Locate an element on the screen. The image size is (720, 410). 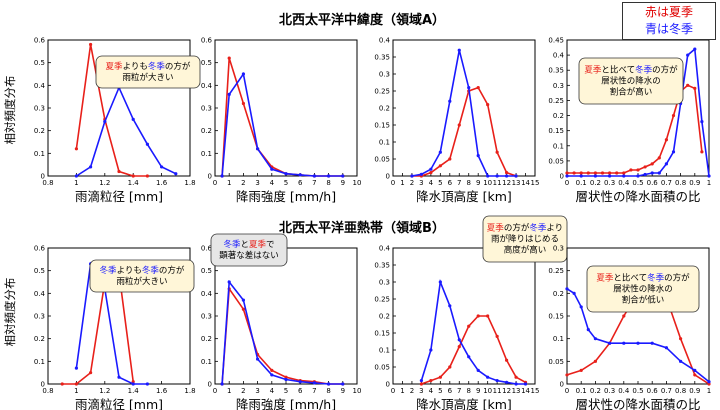
y-tick-label: 0.15 is located at coordinates (556, 131).